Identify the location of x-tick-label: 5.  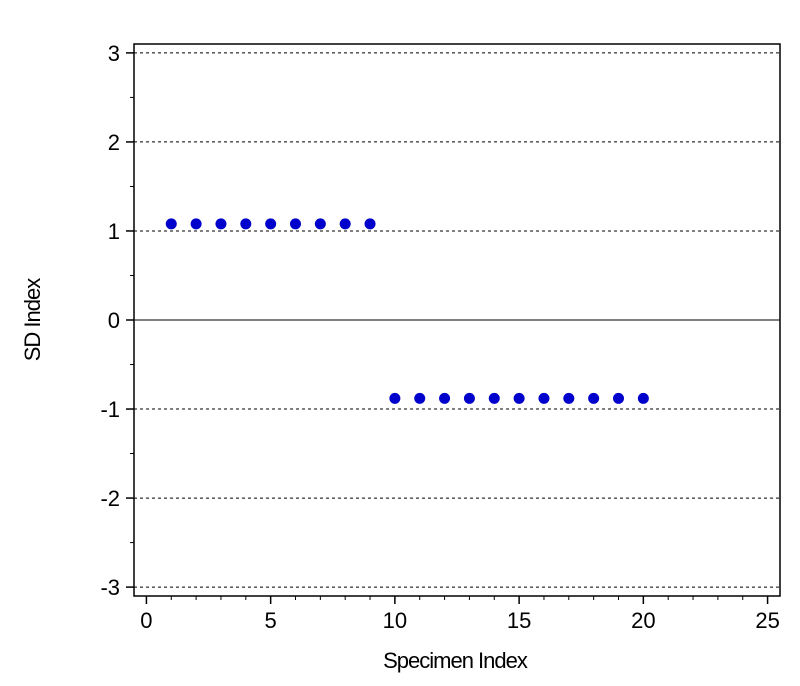
(271, 620).